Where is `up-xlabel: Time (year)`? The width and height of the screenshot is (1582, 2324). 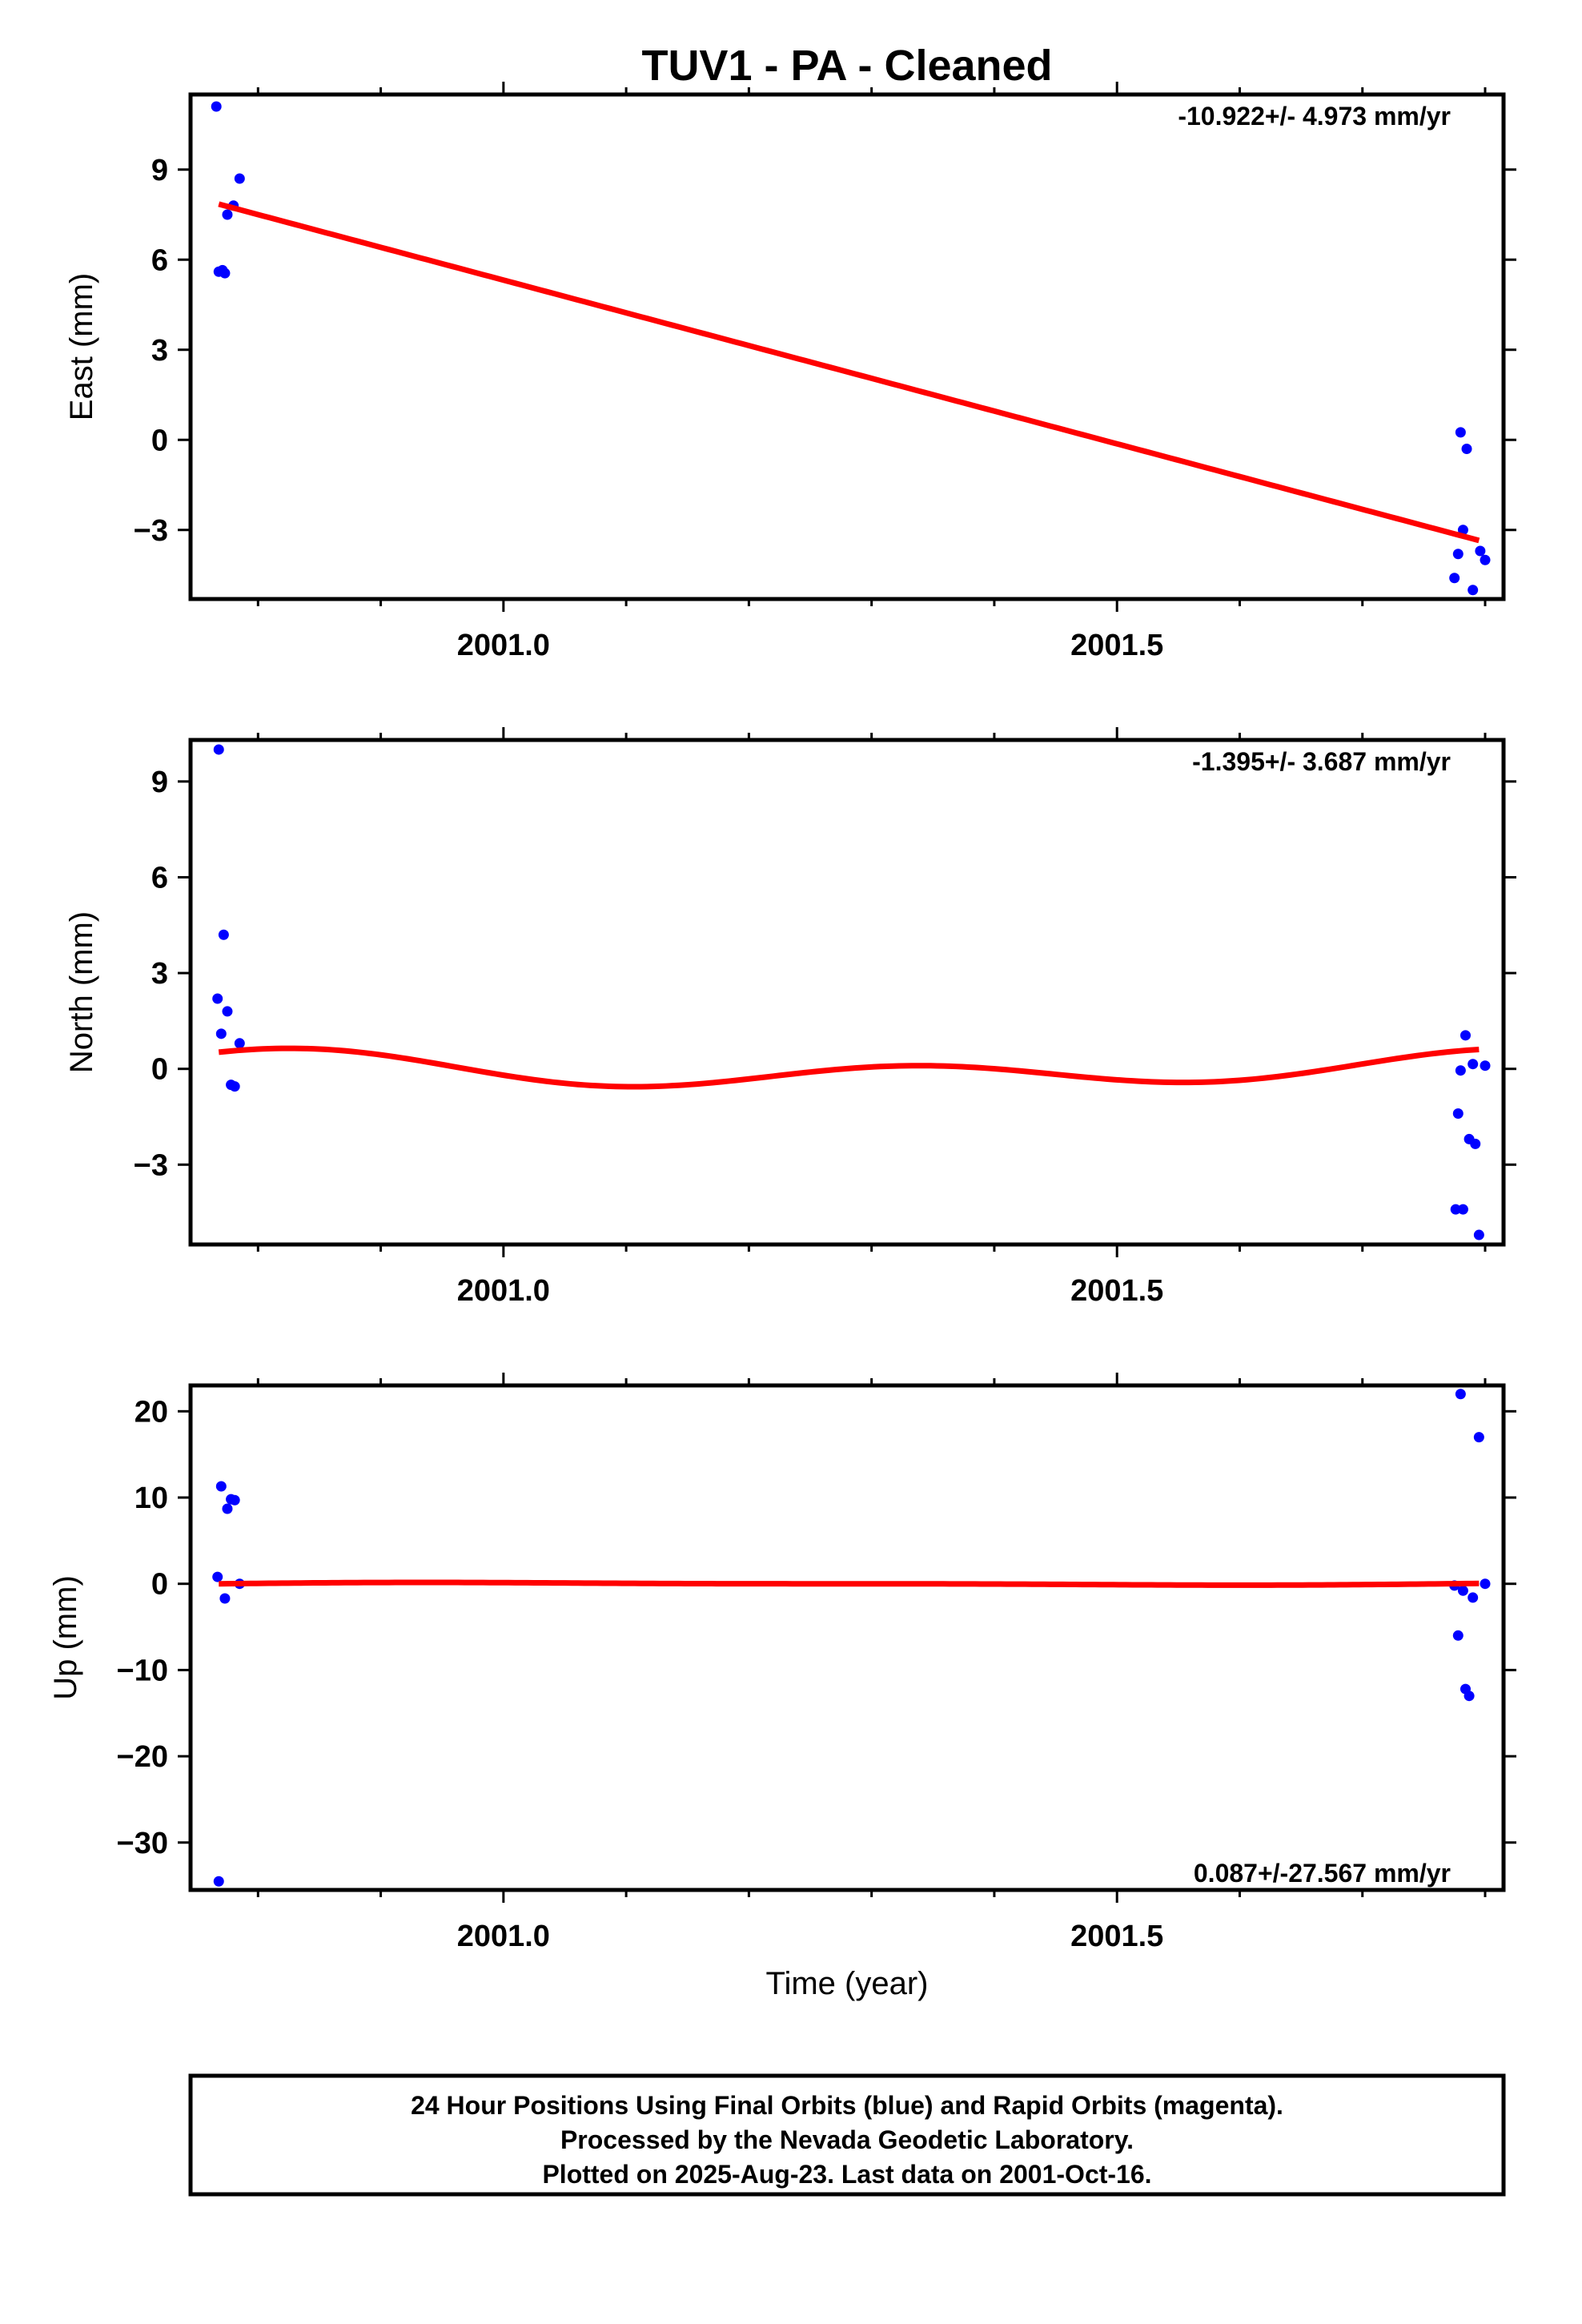 up-xlabel: Time (year) is located at coordinates (847, 1983).